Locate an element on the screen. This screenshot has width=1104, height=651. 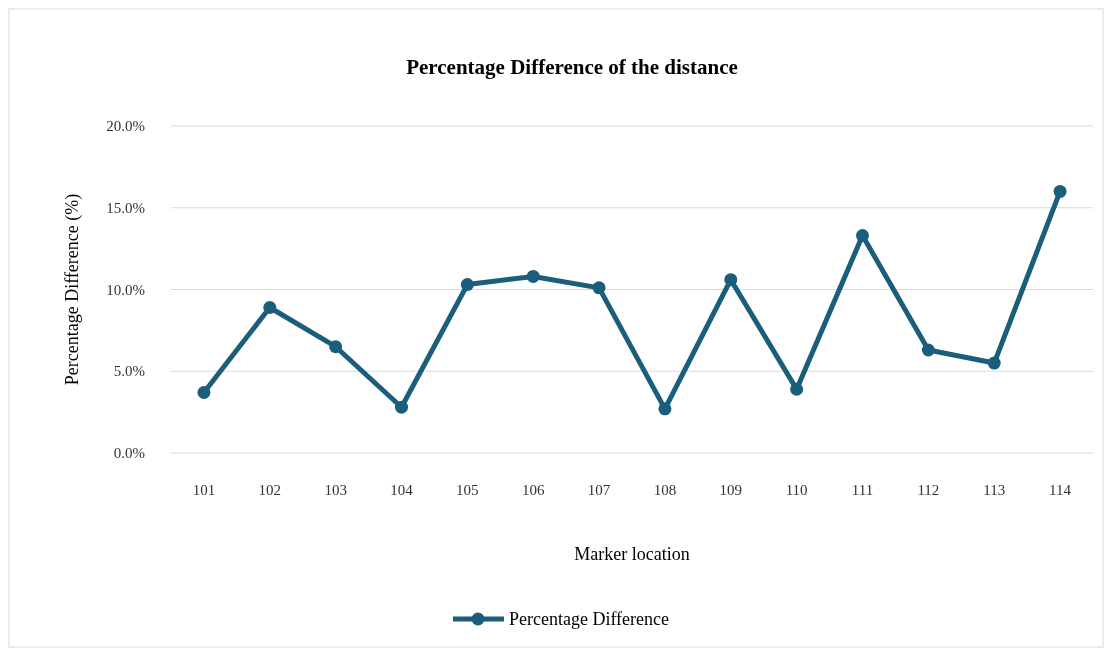
x-tick-label: 110 is located at coordinates (796, 490).